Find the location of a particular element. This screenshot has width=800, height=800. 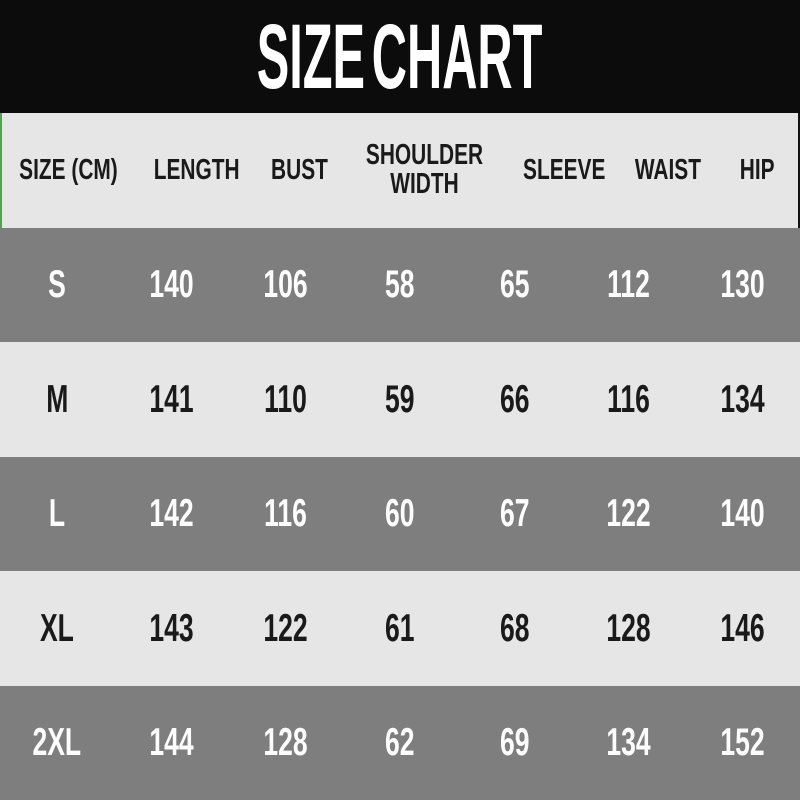

header-cell-bust: BUST is located at coordinates (299, 169).